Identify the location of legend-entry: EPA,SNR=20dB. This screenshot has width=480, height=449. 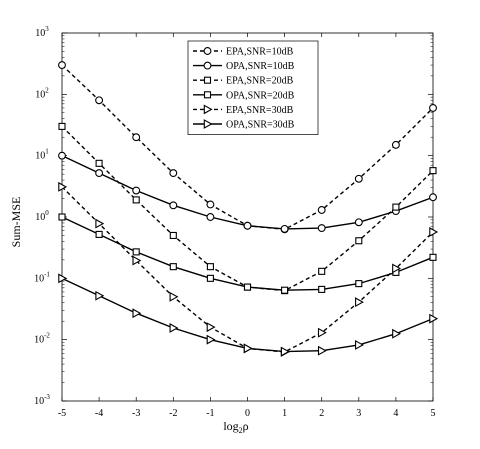
(243, 81).